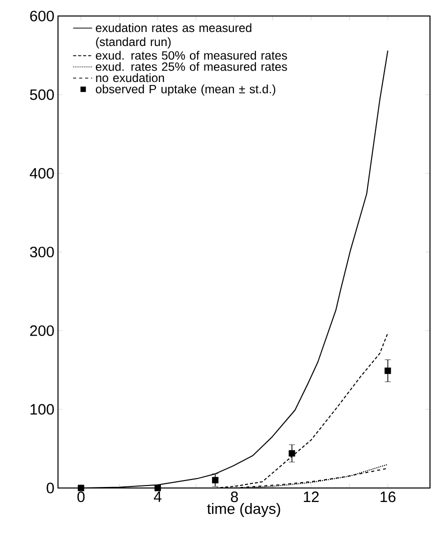 This screenshot has width=437, height=542. I want to click on legend-label: exud. rates 25% of measured rates, so click(191, 66).